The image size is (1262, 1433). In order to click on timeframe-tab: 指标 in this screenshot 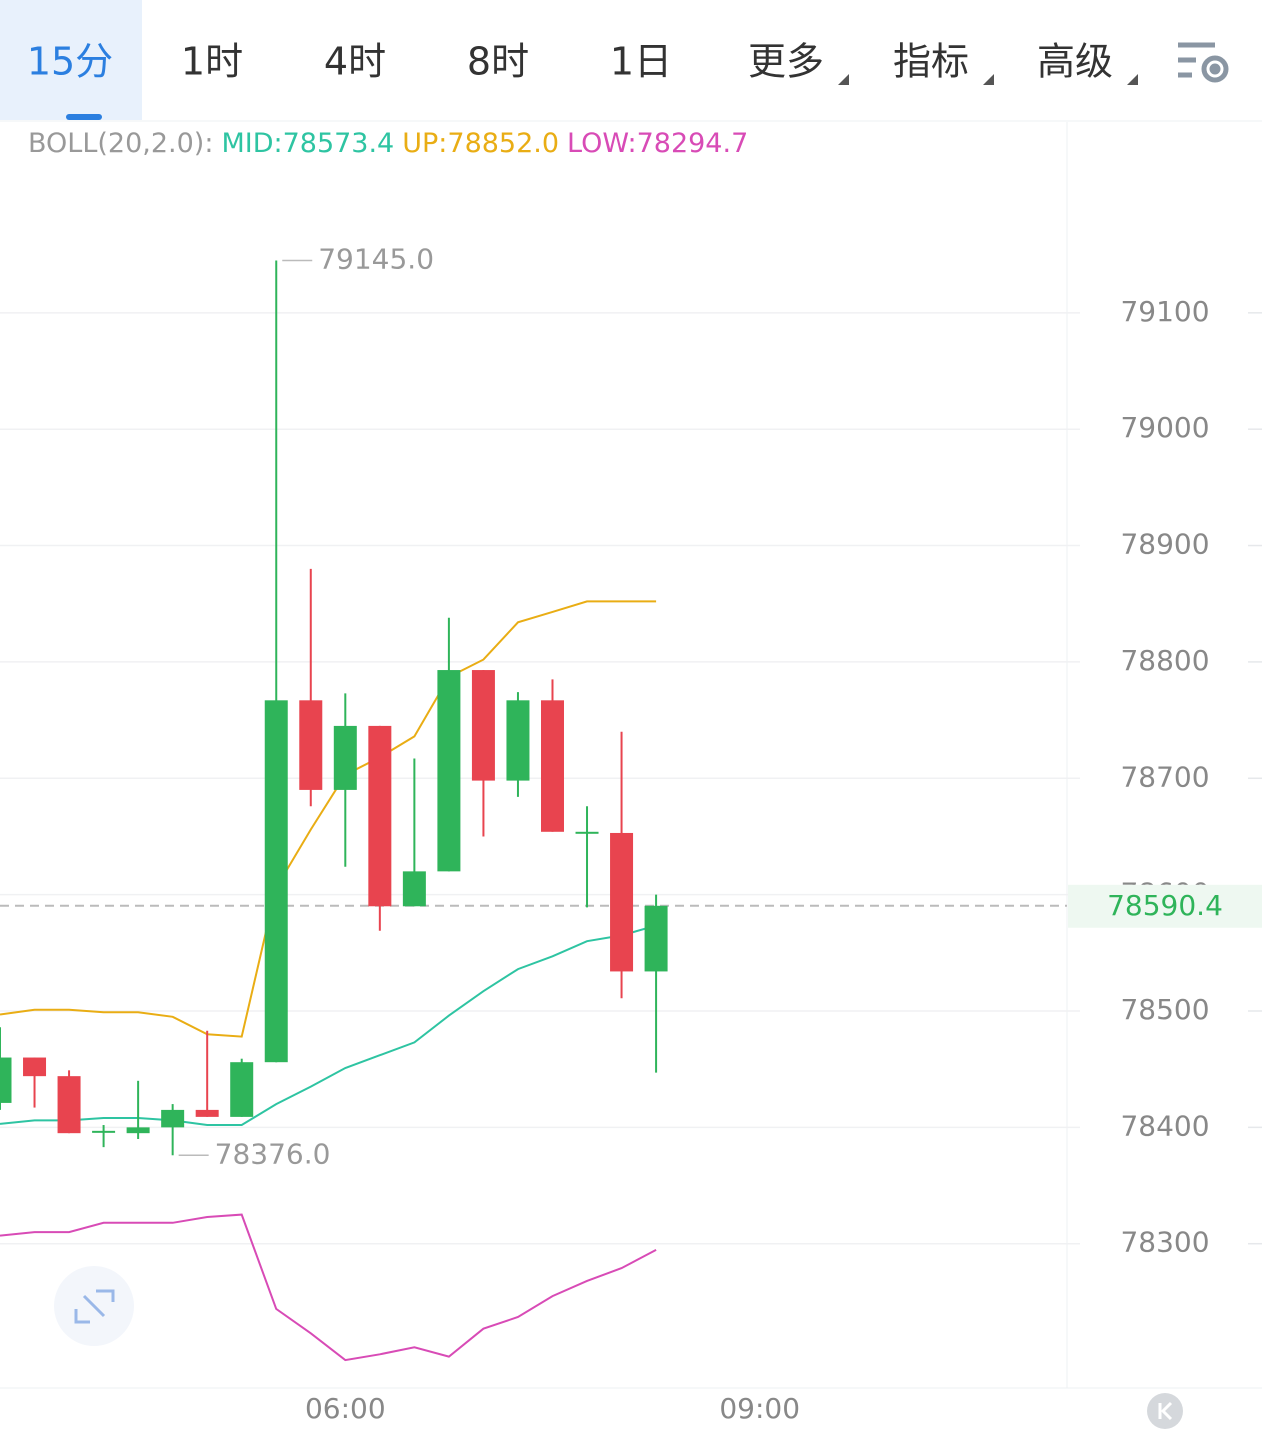, I will do `click(931, 62)`.